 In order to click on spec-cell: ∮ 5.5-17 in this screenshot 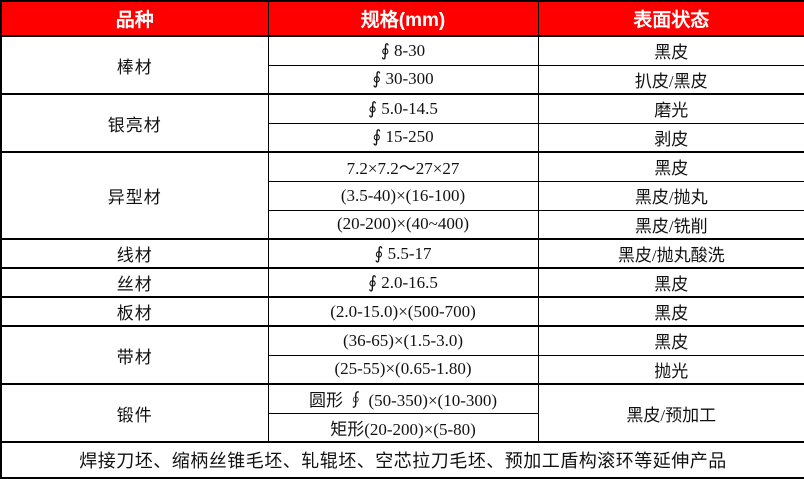, I will do `click(403, 253)`.